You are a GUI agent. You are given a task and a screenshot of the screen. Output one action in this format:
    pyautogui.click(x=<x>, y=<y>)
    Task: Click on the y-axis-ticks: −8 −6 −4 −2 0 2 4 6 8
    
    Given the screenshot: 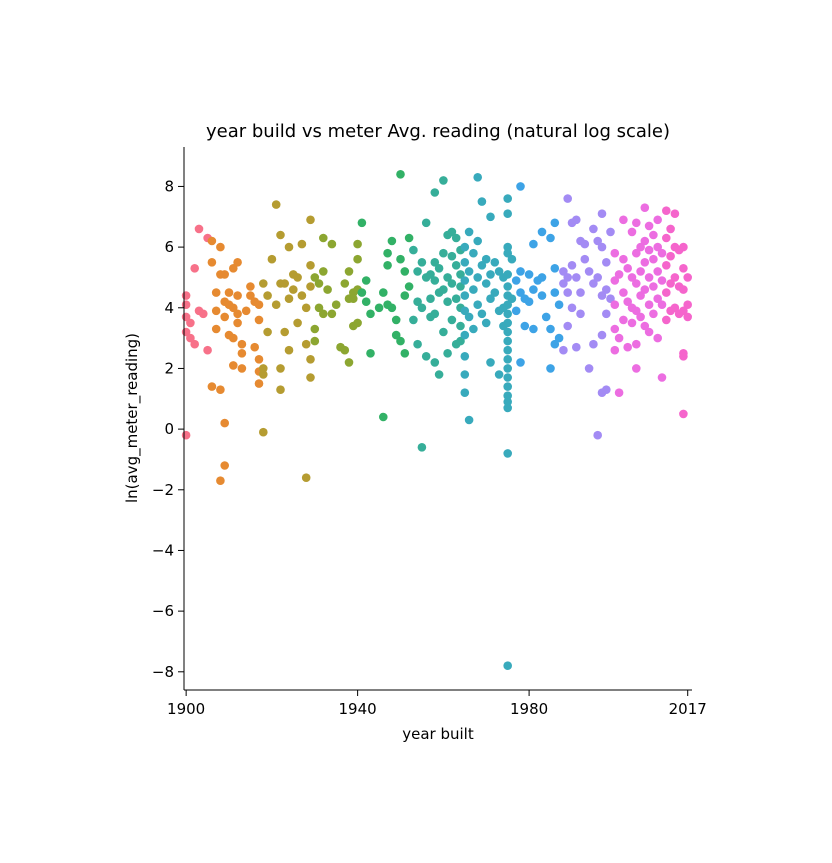 What is the action you would take?
    pyautogui.click(x=168, y=429)
    